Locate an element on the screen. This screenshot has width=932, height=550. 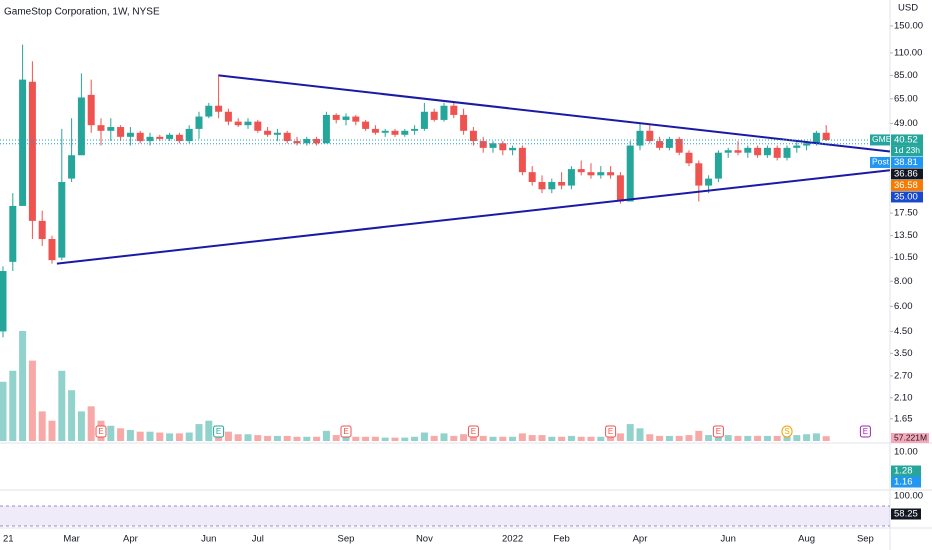
trendline is located at coordinates (554, 113).